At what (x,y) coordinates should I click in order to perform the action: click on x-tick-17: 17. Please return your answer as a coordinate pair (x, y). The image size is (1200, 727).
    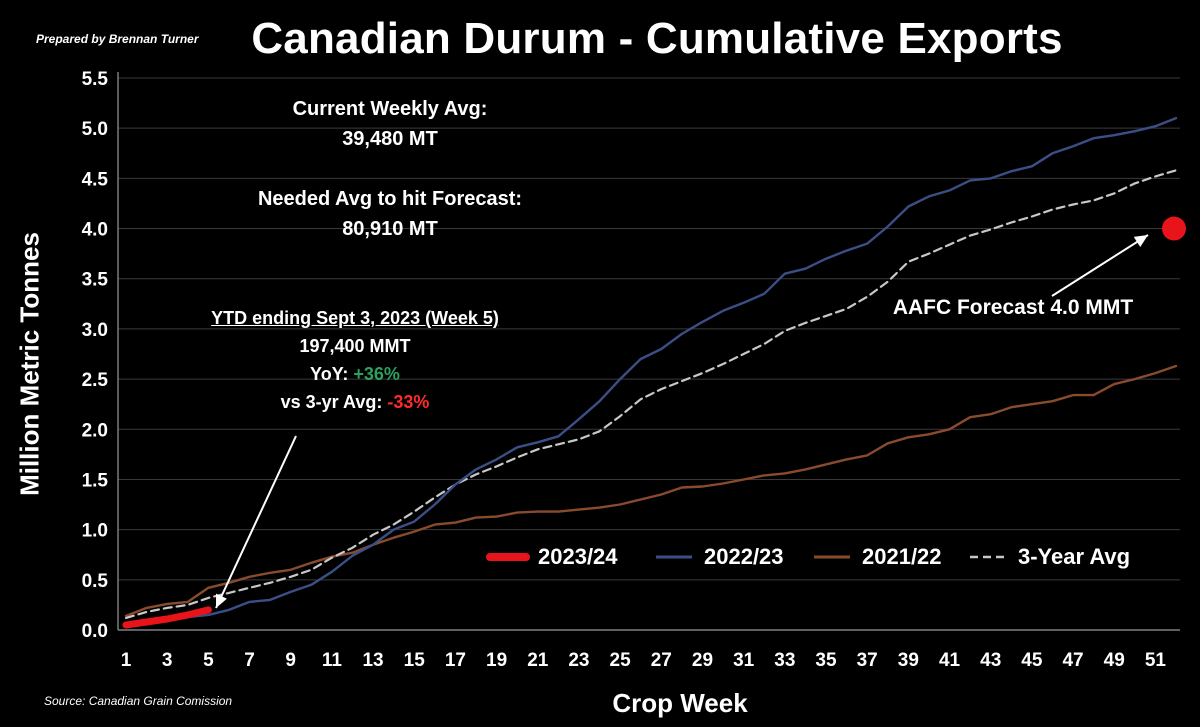
    Looking at the image, I should click on (455, 660).